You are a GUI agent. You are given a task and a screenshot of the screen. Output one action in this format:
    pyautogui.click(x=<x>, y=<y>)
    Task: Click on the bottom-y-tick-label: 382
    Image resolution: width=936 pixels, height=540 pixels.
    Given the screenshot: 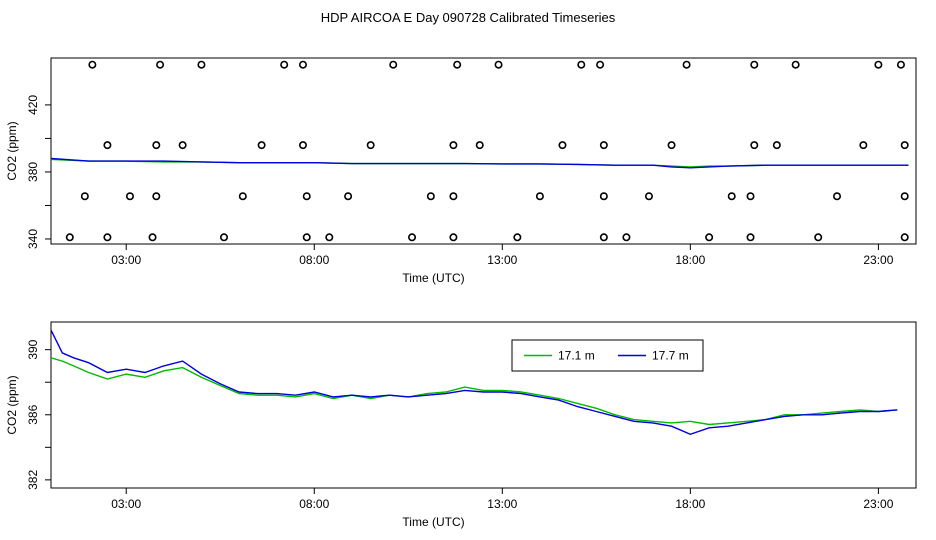 What is the action you would take?
    pyautogui.click(x=33, y=480)
    